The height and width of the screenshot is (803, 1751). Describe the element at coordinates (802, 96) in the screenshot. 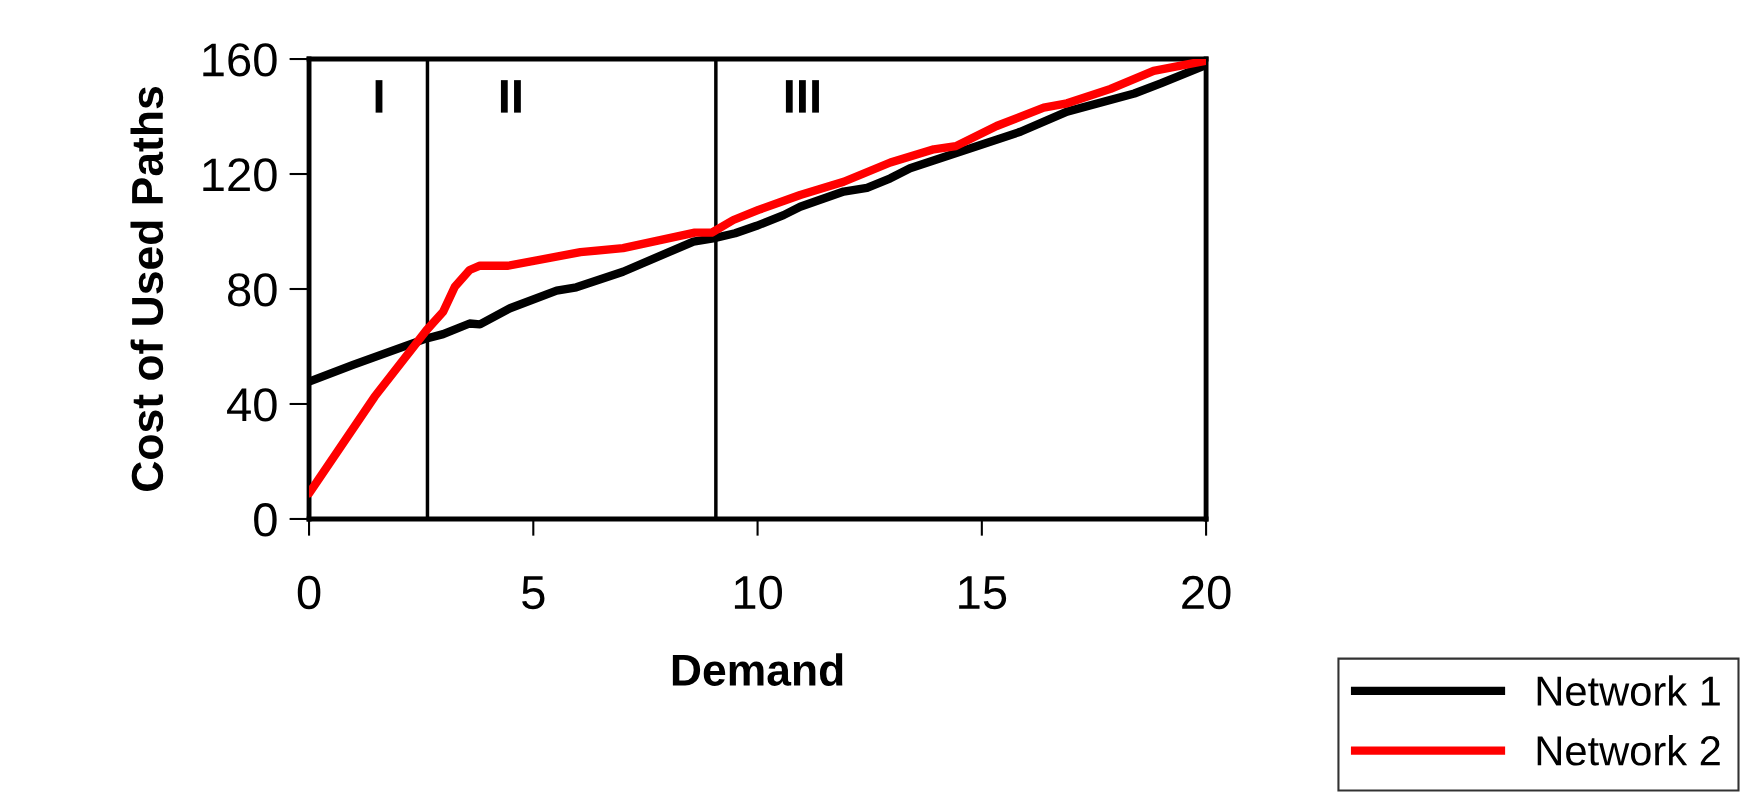

I see `annotation: III` at that location.